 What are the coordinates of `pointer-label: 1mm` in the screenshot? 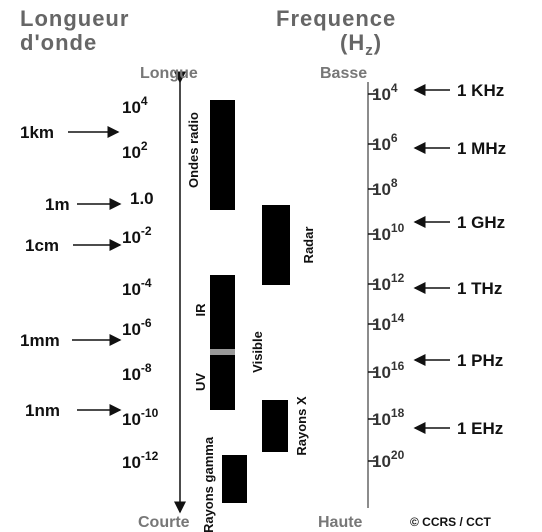 It's located at (40, 340).